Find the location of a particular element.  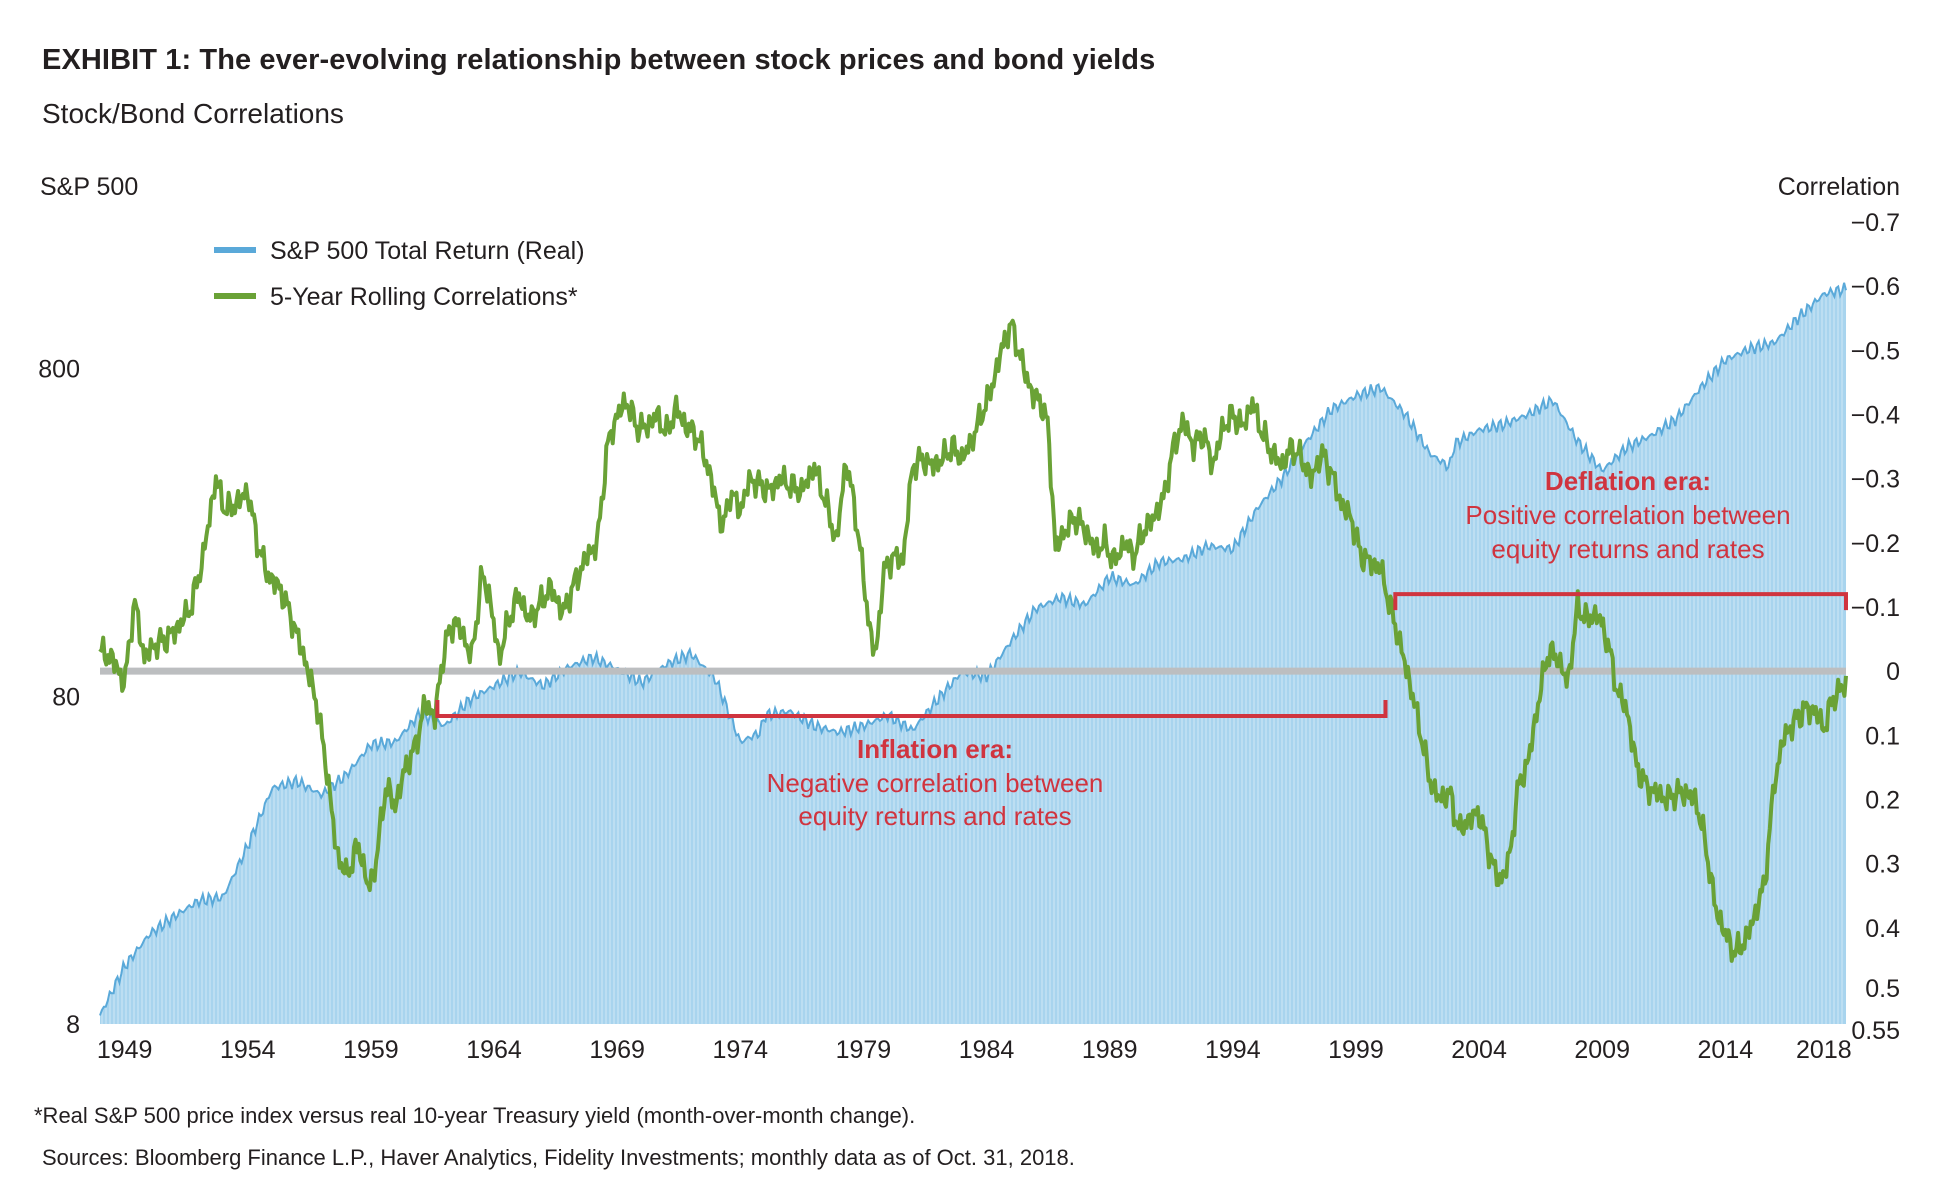

x-tick-label: 1979 is located at coordinates (864, 1050).